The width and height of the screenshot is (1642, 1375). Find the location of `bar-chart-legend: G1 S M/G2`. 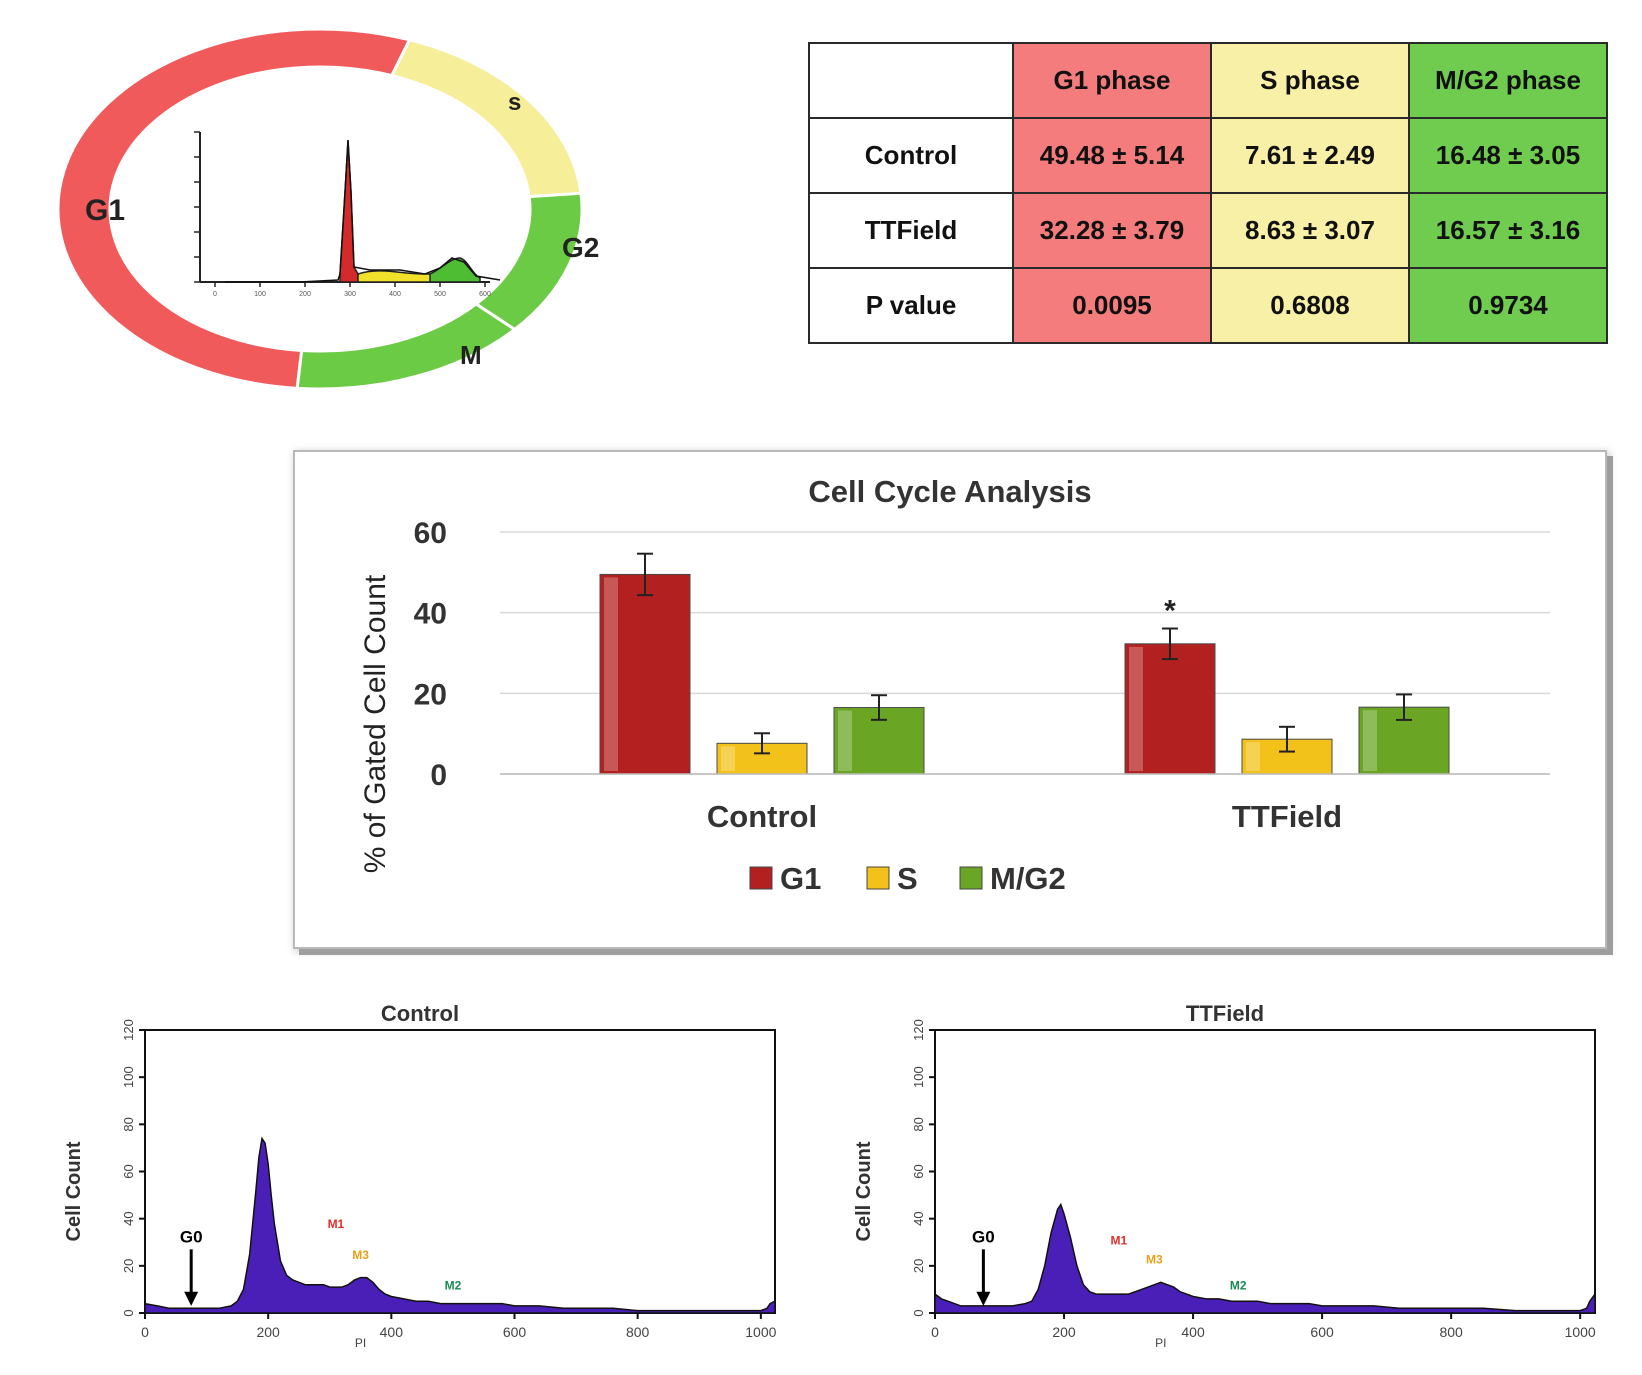

bar-chart-legend: G1 S M/G2 is located at coordinates (907, 878).